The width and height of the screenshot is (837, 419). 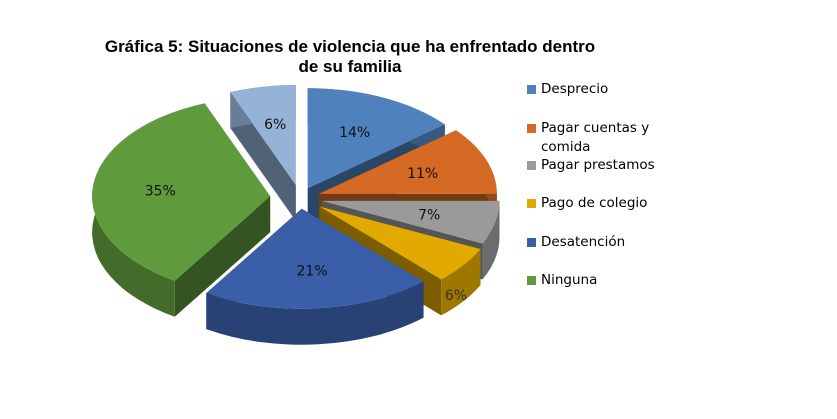 What do you see at coordinates (569, 280) in the screenshot?
I see `legend-label: Ninguna` at bounding box center [569, 280].